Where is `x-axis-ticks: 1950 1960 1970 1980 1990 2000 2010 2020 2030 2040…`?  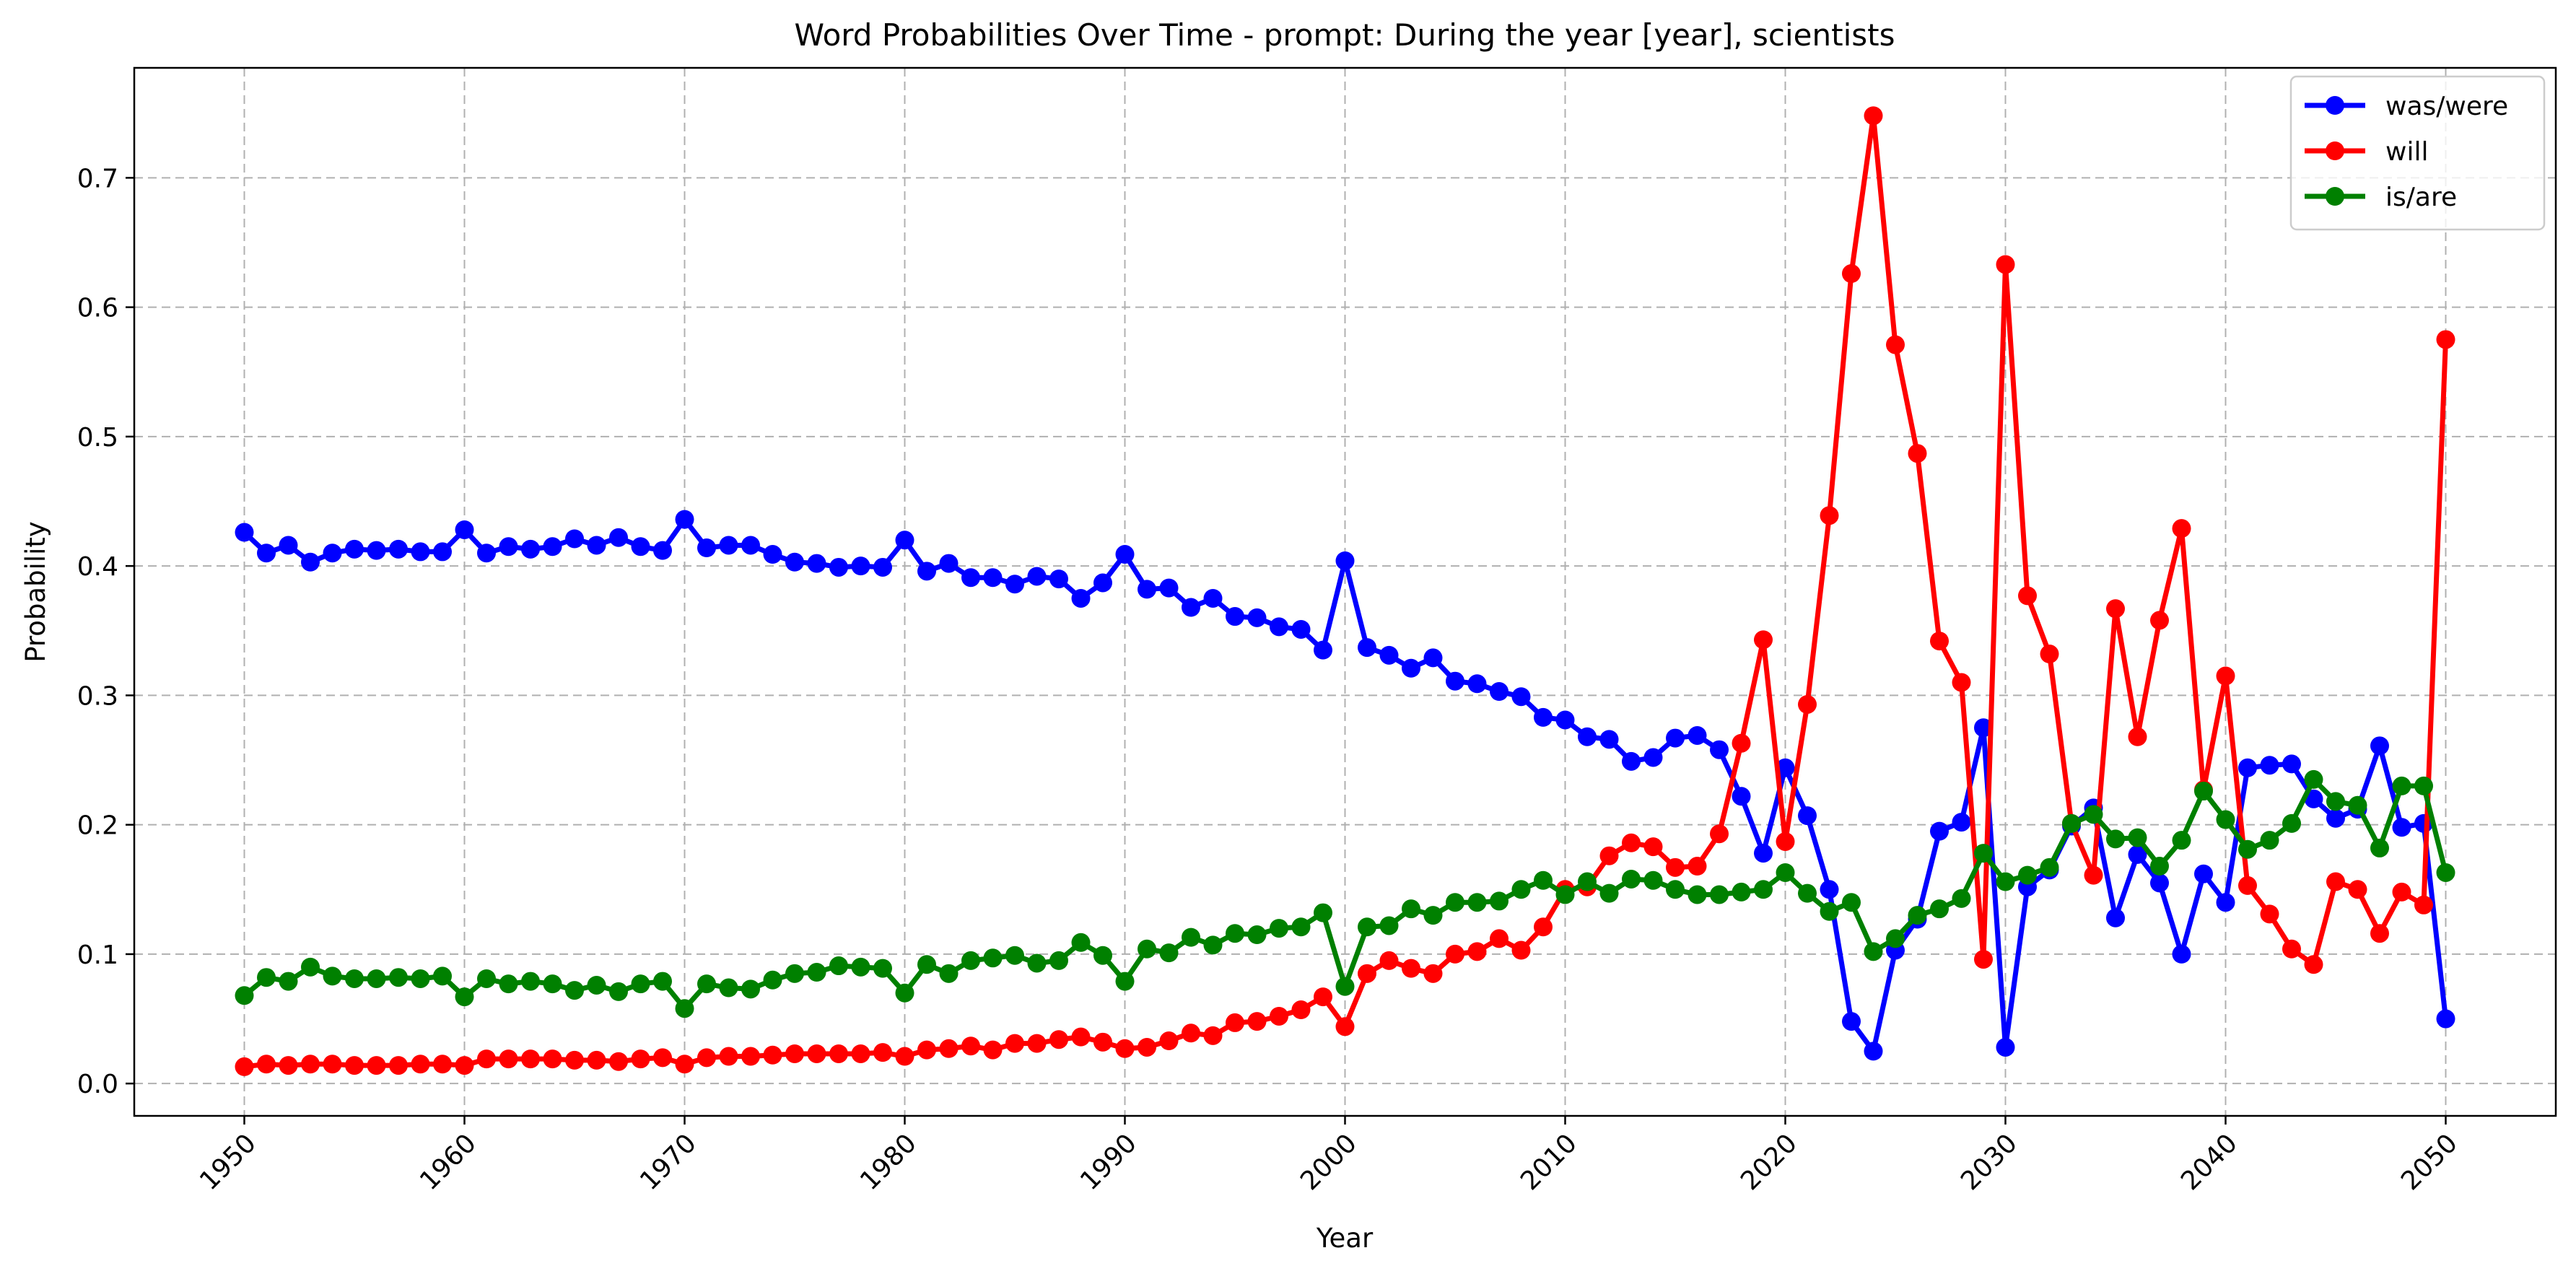 x-axis-ticks: 1950 1960 1970 1980 1990 2000 2010 2020 2030 2040… is located at coordinates (1328, 1156).